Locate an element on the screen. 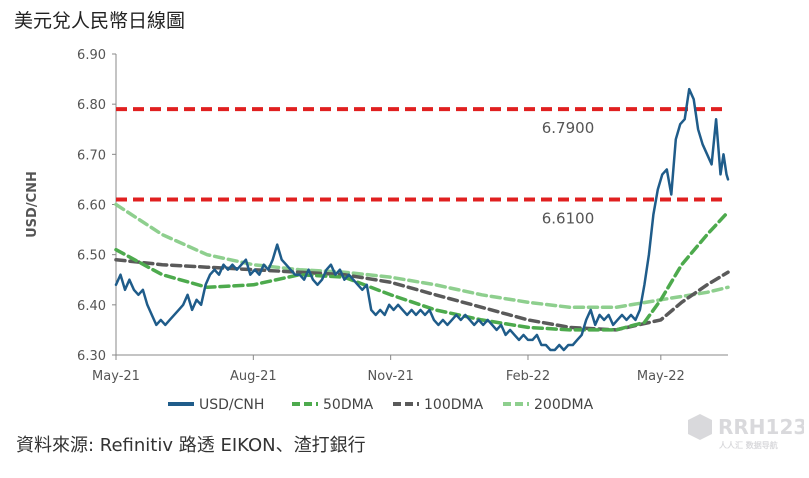  watermark-logo: RRH123 人人汇 数据导航 is located at coordinates (746, 432).